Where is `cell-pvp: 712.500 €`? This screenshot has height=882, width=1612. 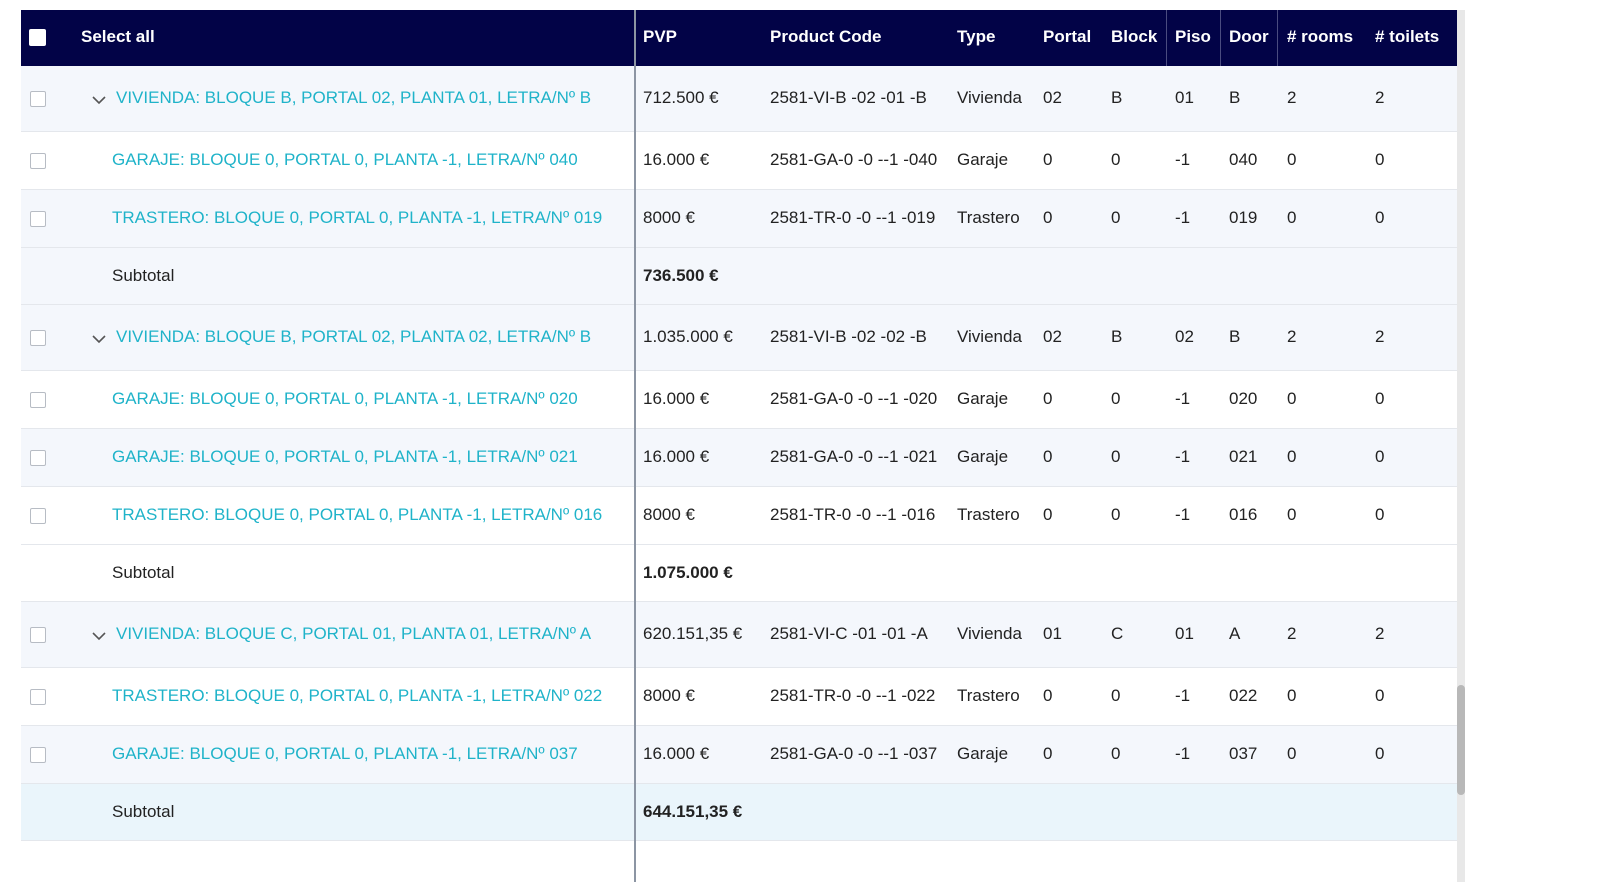 cell-pvp: 712.500 € is located at coordinates (681, 97).